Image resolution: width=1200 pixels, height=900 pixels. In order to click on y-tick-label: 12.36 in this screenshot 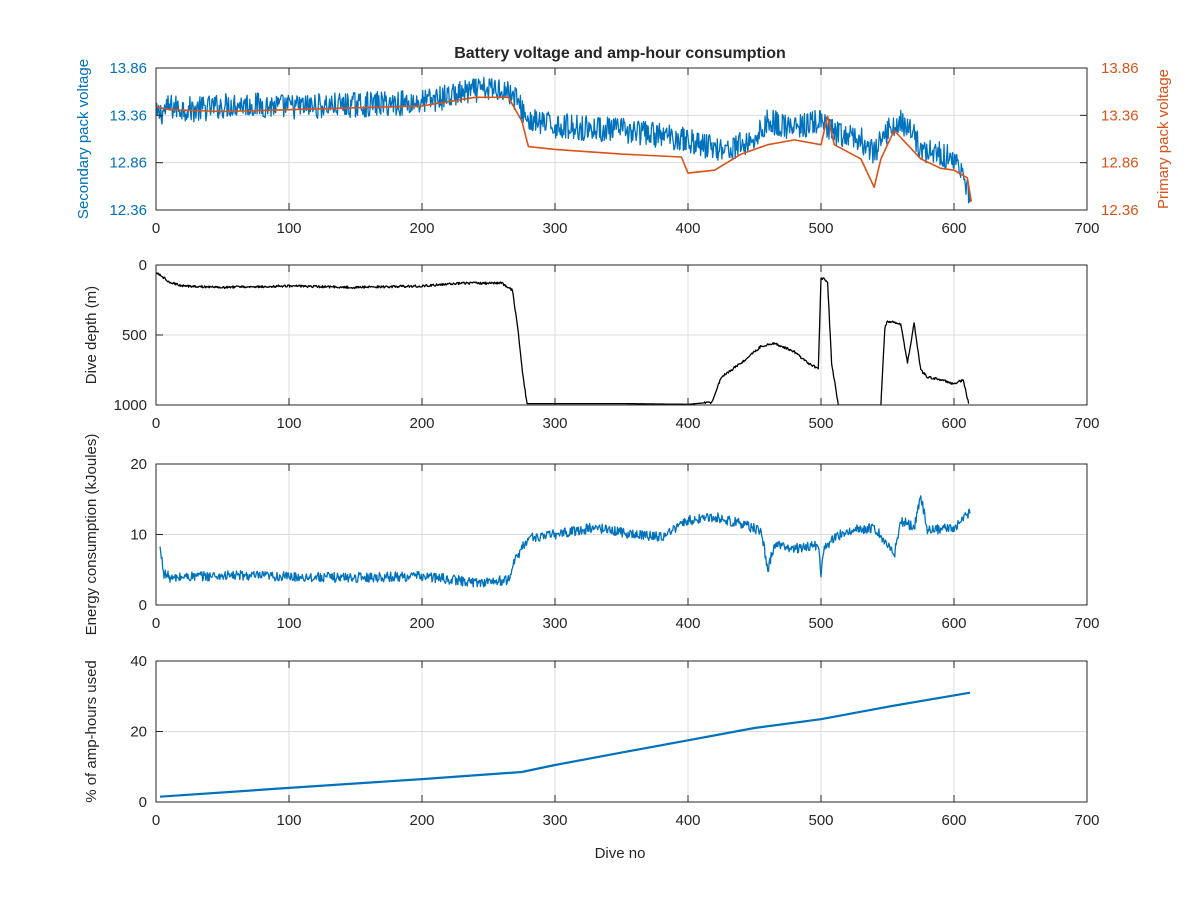, I will do `click(128, 210)`.